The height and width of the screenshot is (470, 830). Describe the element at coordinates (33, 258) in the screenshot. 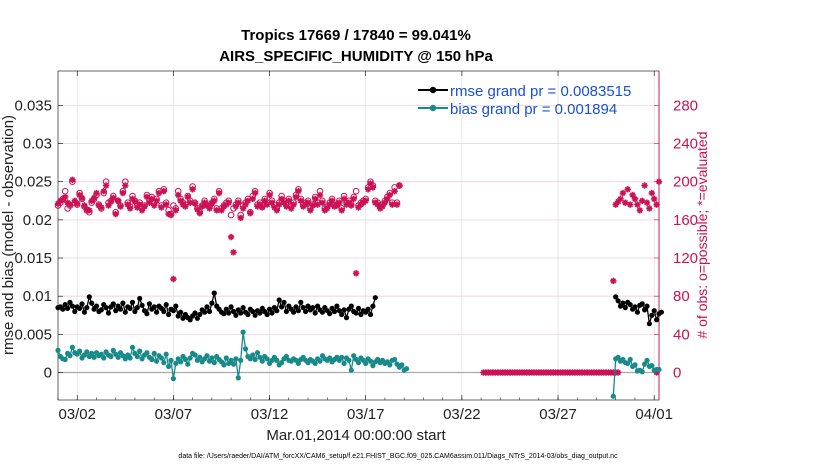

I see `y-tick-label: 0.015` at that location.